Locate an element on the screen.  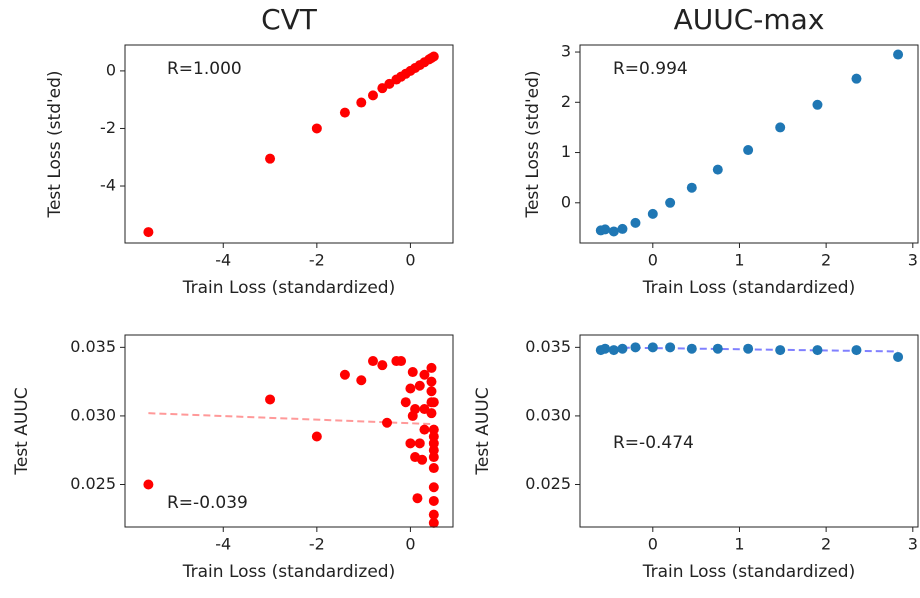
y-tick-label: -2 is located at coordinates (108, 127).